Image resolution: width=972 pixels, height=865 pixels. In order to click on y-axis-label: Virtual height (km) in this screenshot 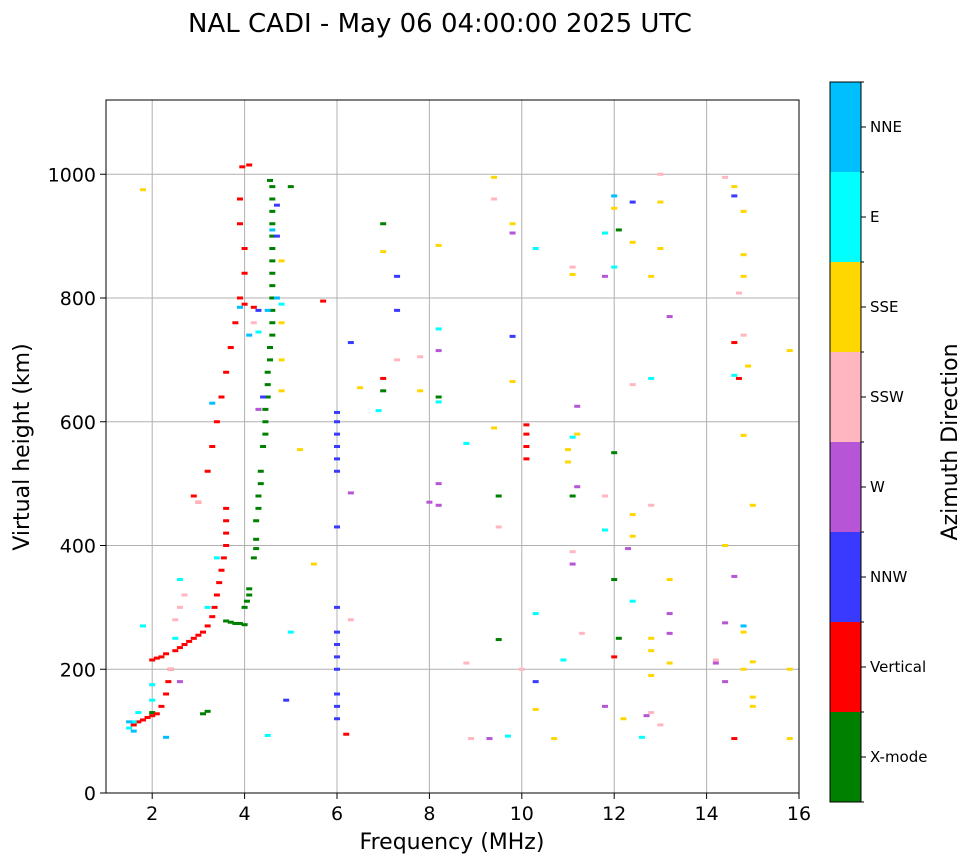, I will do `click(22, 446)`.